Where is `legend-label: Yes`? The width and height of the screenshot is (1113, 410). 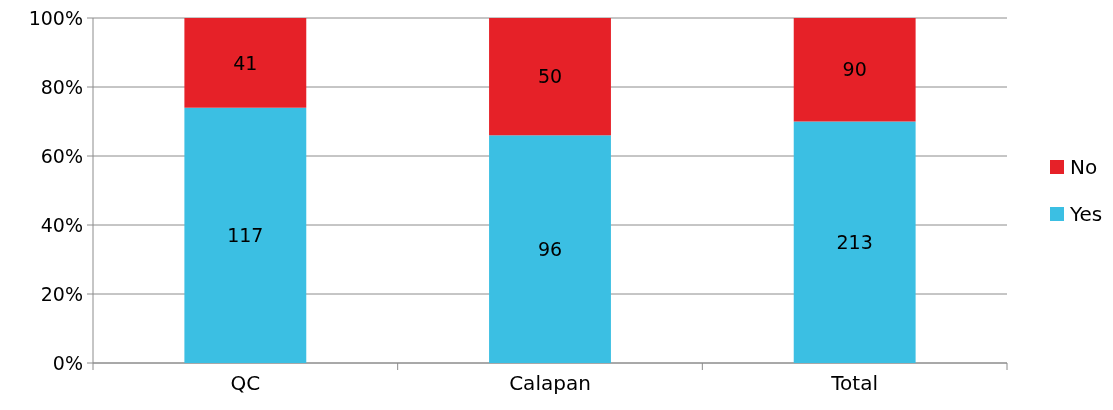
legend-label: Yes is located at coordinates (1086, 214).